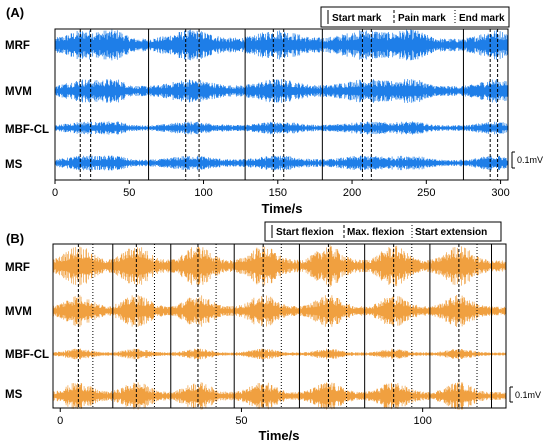 This screenshot has height=445, width=550. What do you see at coordinates (375, 232) in the screenshot?
I see `legend-max-flexion: Max. flexion` at bounding box center [375, 232].